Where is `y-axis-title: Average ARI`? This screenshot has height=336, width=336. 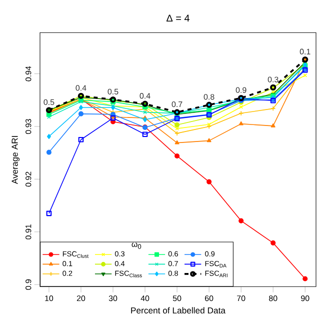 y-axis-title: Average ARI is located at coordinates (16, 160).